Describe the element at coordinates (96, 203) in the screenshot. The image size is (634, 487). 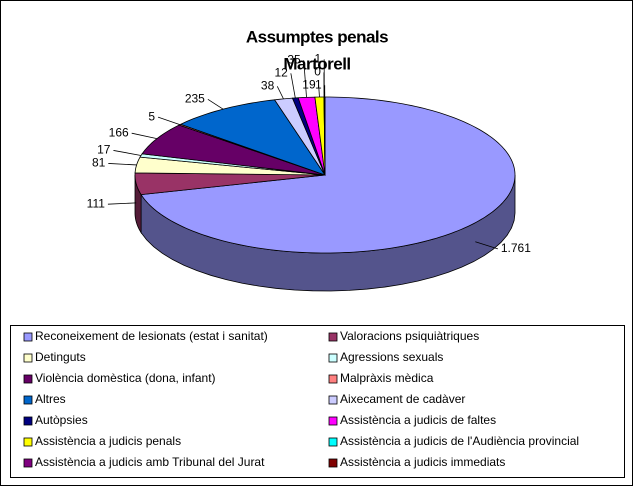
I see `data-label: 111` at that location.